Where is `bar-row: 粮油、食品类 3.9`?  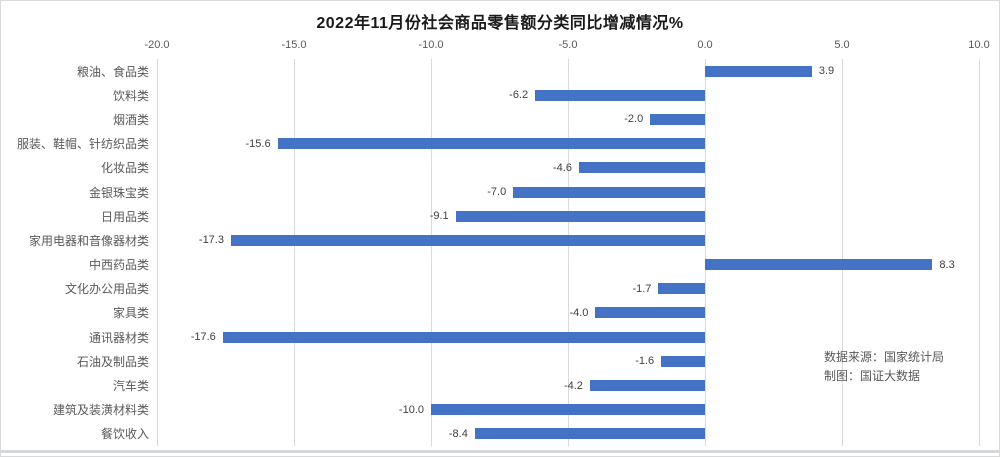 bar-row: 粮油、食品类 3.9 is located at coordinates (500, 71).